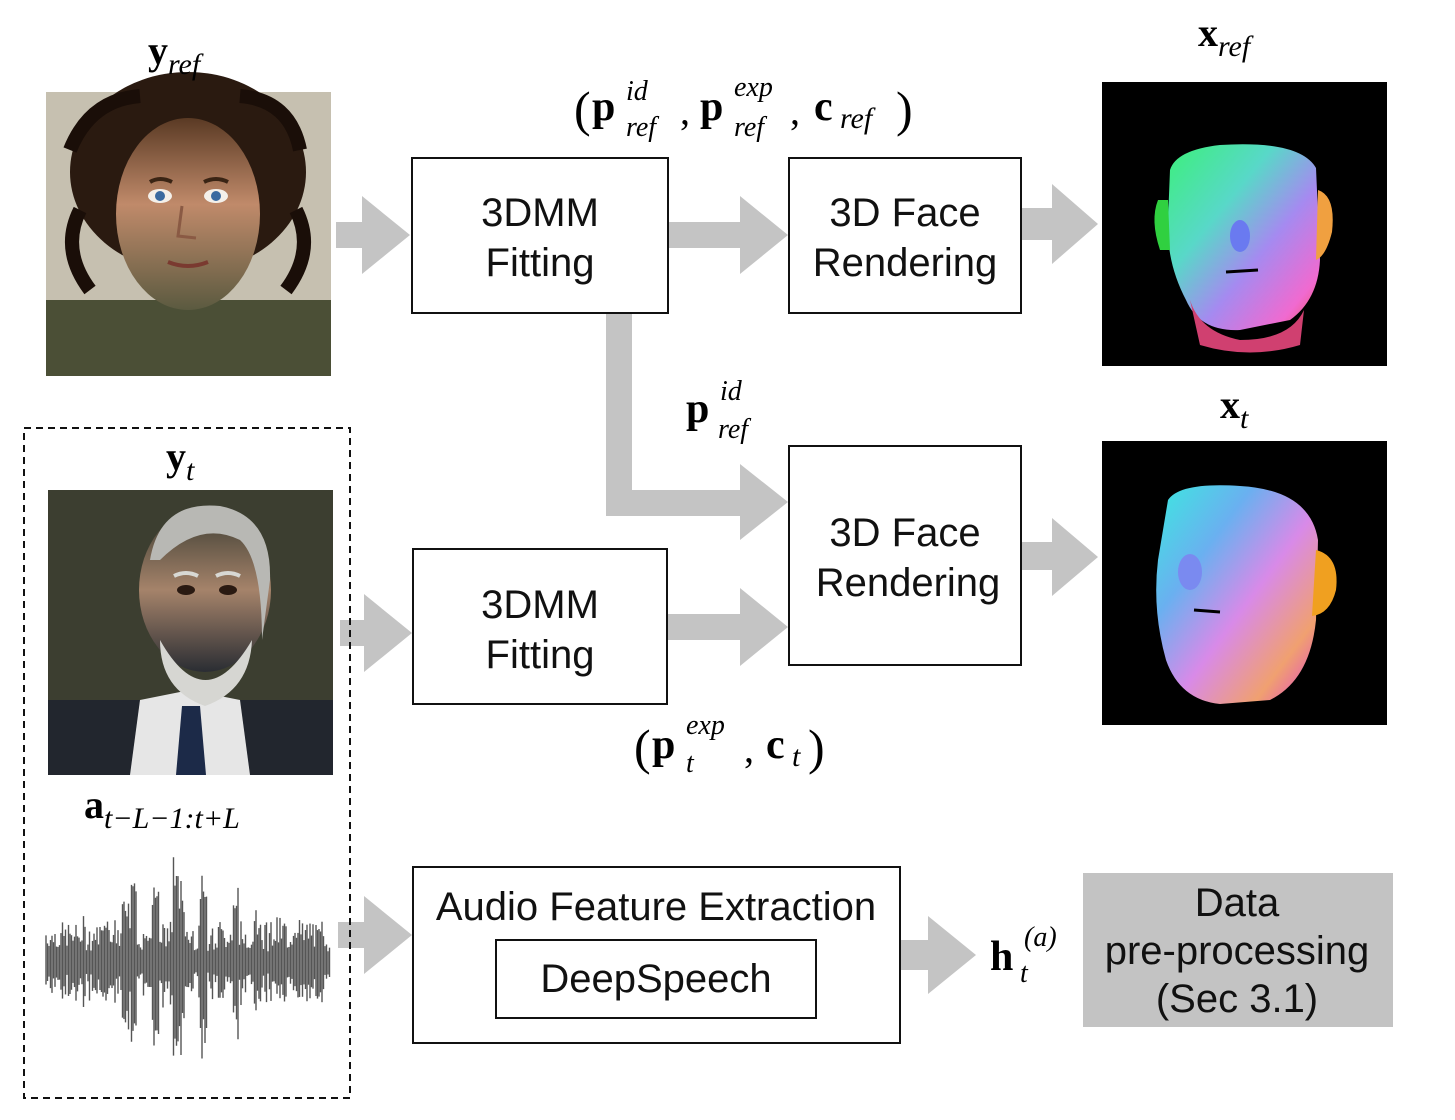 The height and width of the screenshot is (1120, 1455). I want to click on svg-text: (a), so click(1040, 937).